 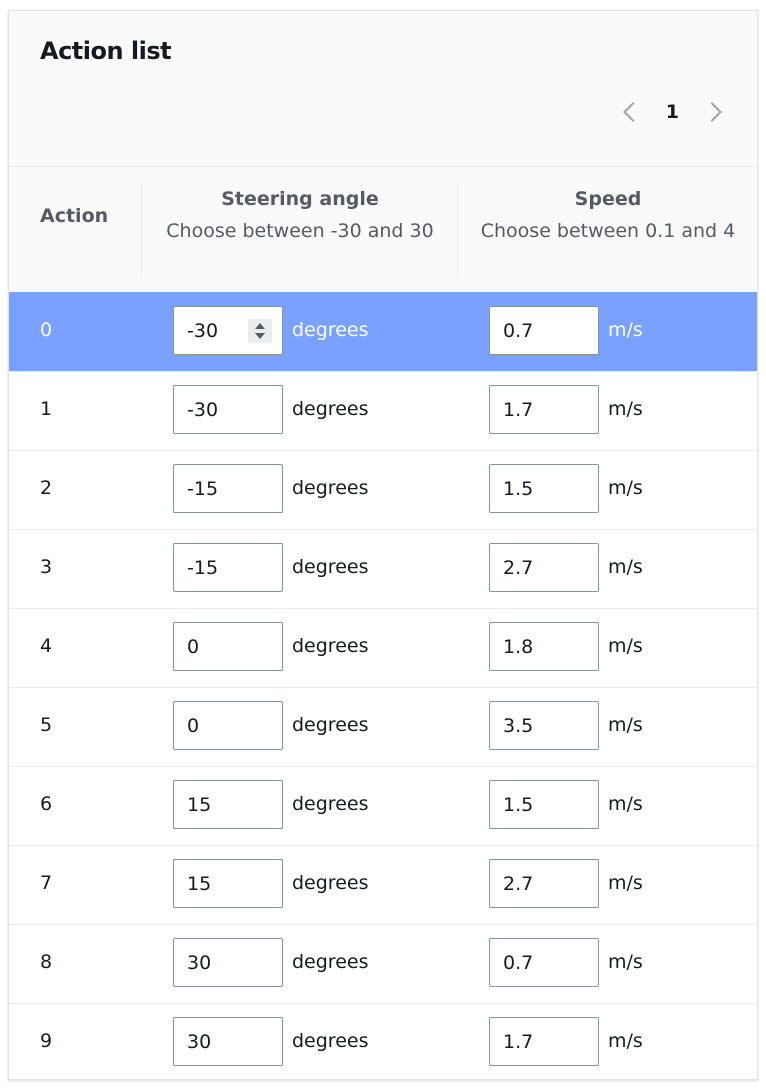 I want to click on chevron-right-icon, so click(x=712, y=112).